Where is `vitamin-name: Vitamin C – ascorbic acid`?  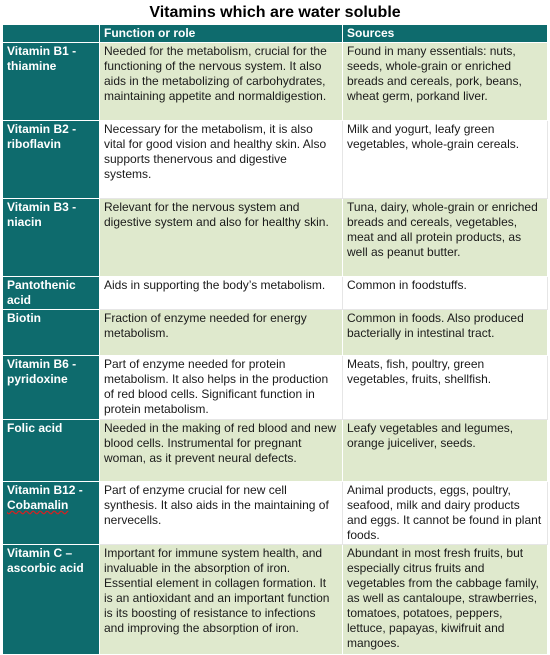 vitamin-name: Vitamin C – ascorbic acid is located at coordinates (51, 599).